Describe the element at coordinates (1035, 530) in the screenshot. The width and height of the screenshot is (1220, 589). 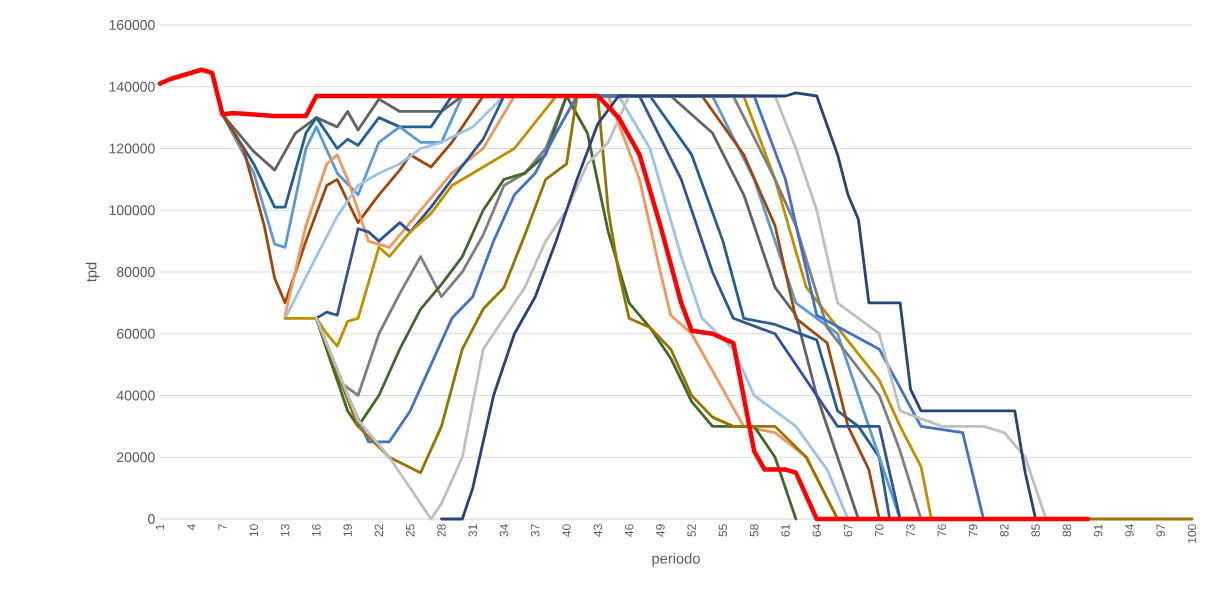
I see `x-tick-label: 85` at that location.